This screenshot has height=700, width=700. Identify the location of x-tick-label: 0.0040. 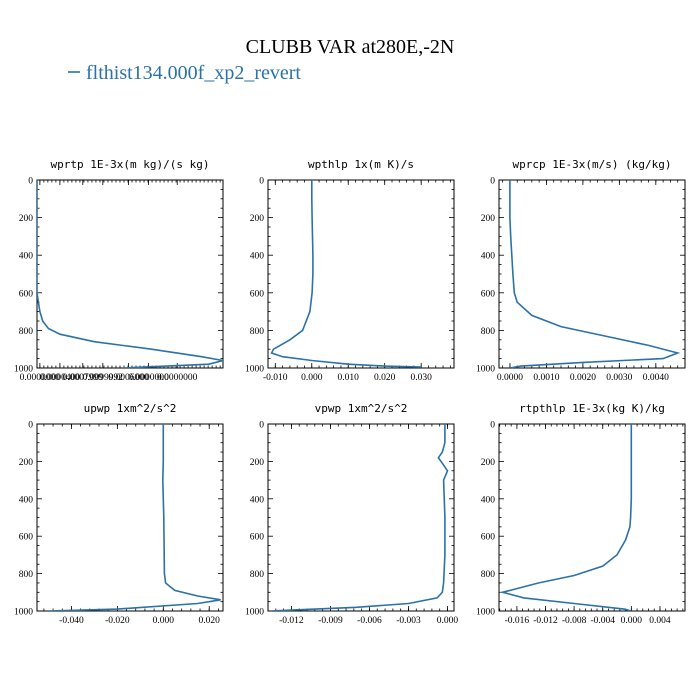
(656, 378).